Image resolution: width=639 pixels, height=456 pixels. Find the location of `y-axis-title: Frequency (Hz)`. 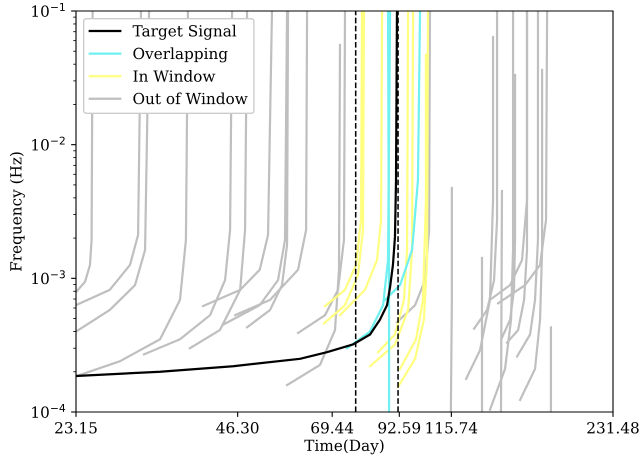

y-axis-title: Frequency (Hz) is located at coordinates (17, 212).